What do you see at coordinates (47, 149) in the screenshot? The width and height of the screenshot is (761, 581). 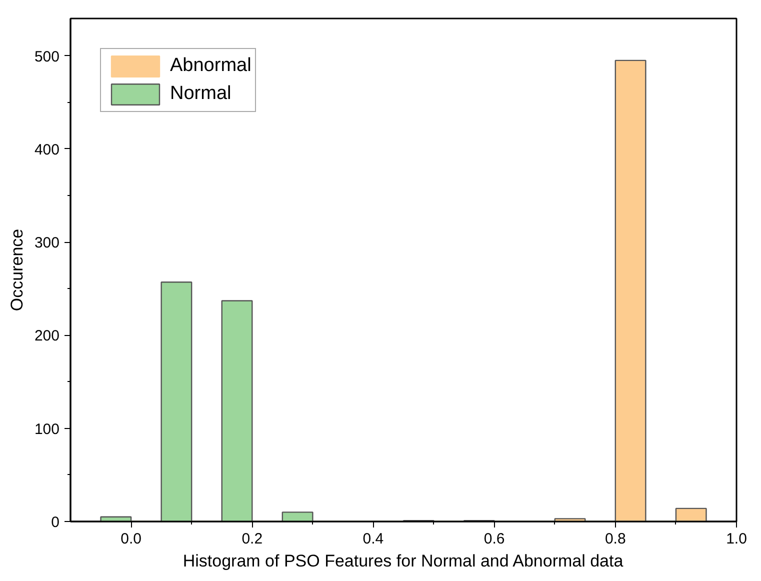 I see `y-tick-label: 400` at bounding box center [47, 149].